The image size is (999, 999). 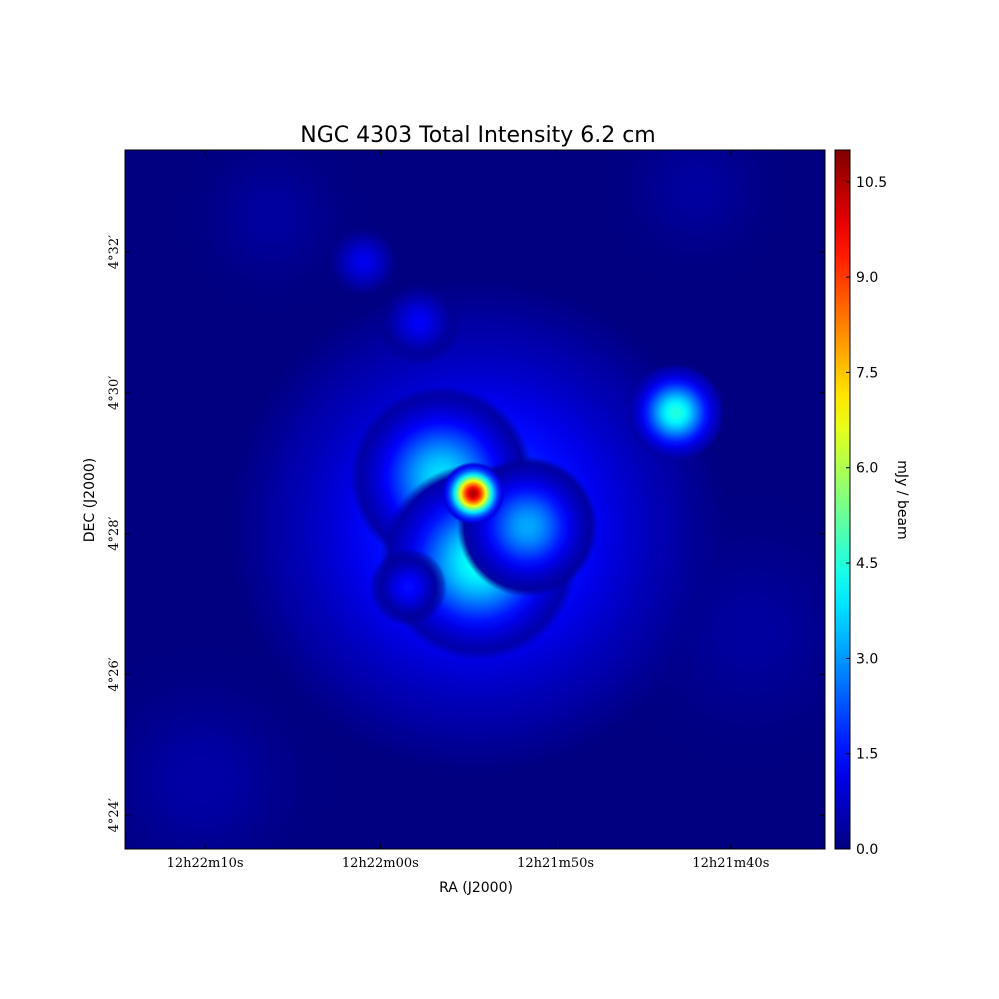 What do you see at coordinates (867, 755) in the screenshot?
I see `colorbar-tick-label: 1.5` at bounding box center [867, 755].